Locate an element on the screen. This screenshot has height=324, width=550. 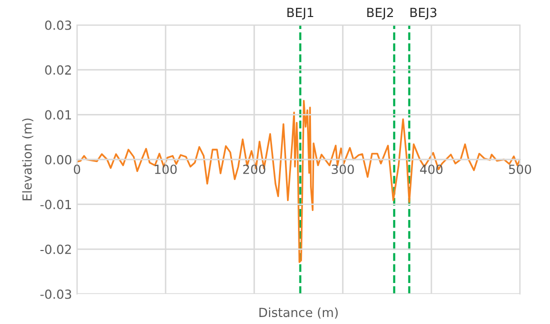
x-tick-label: 400 is located at coordinates (431, 169).